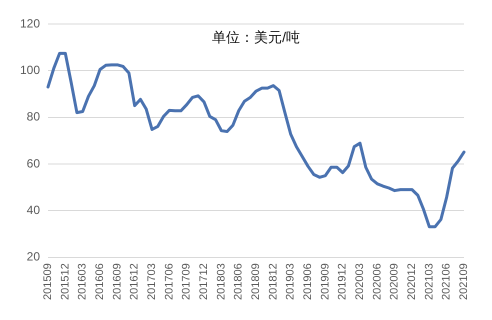  What do you see at coordinates (325, 281) in the screenshot?
I see `x-tick-label: 201909` at bounding box center [325, 281].